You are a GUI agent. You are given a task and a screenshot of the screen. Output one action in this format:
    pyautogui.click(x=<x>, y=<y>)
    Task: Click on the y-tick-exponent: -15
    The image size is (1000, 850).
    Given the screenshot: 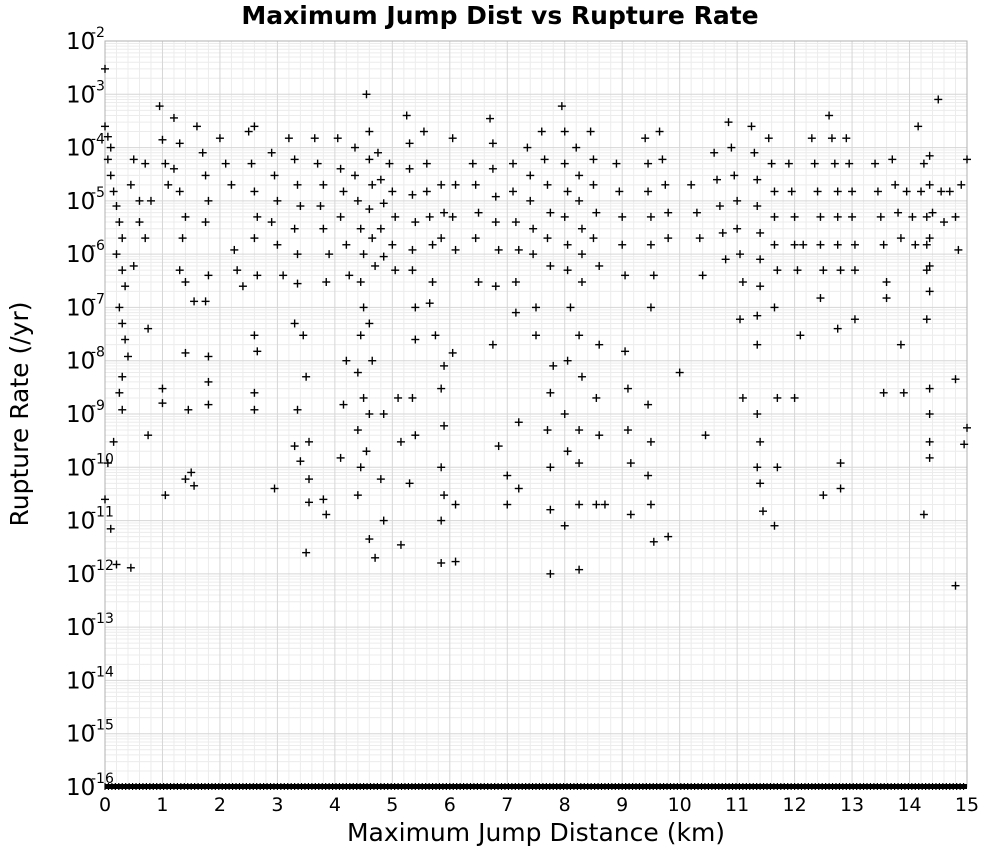 What is the action you would take?
    pyautogui.click(x=102, y=726)
    